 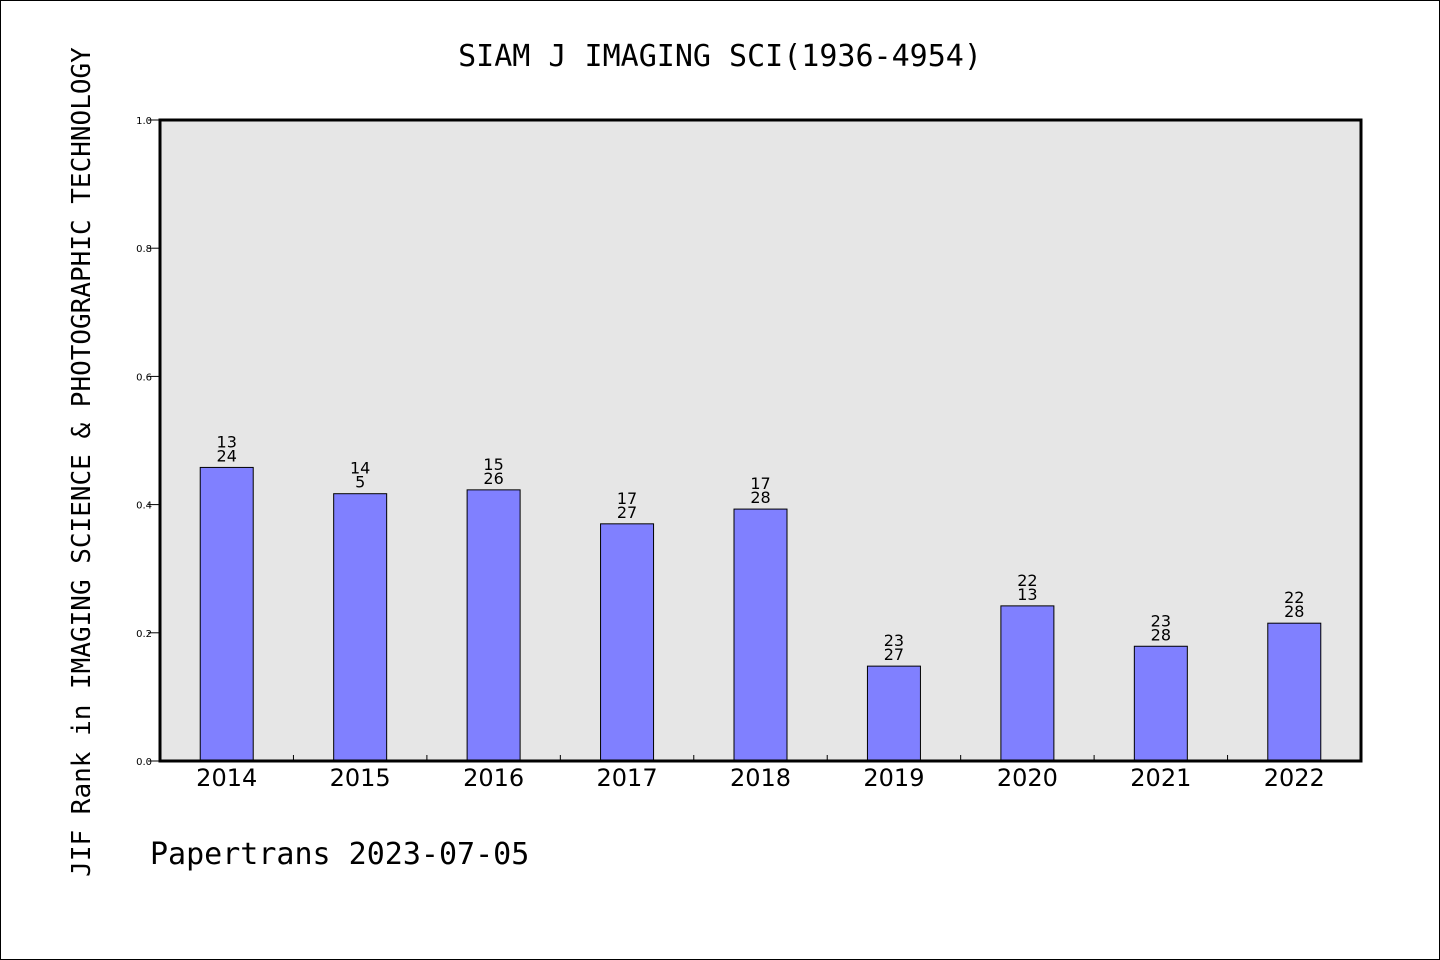 What do you see at coordinates (360, 468) in the screenshot?
I see `data-label-top: 14` at bounding box center [360, 468].